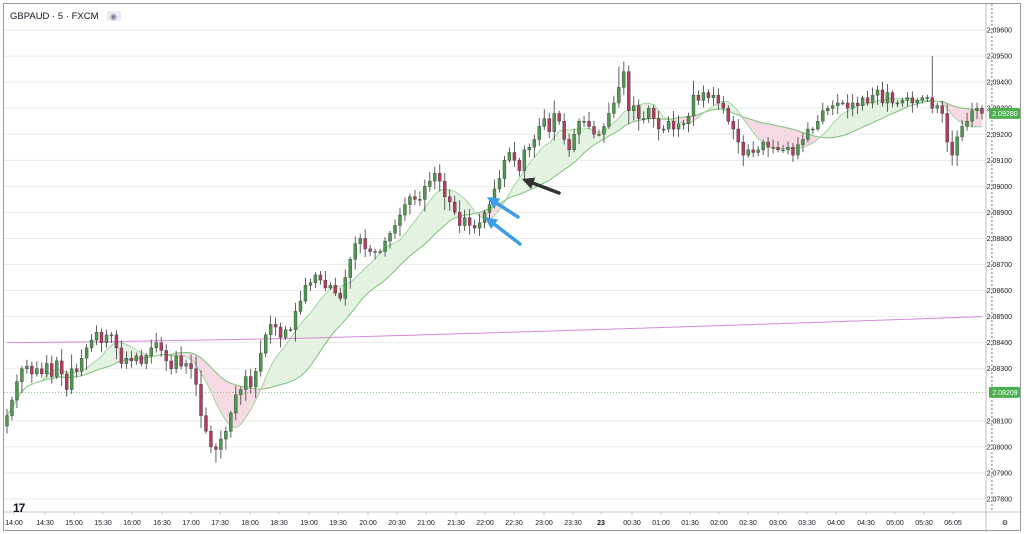 Image resolution: width=1024 pixels, height=534 pixels. What do you see at coordinates (456, 523) in the screenshot?
I see `time-tick-label: 21:30` at bounding box center [456, 523].